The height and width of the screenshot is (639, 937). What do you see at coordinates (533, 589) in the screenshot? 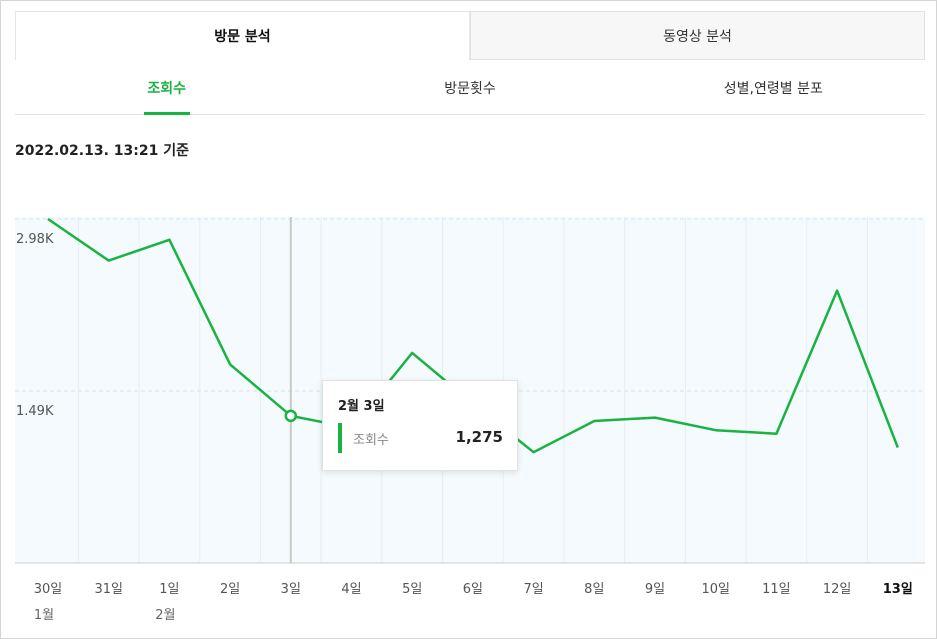
I see `x-tick-label: 7일` at bounding box center [533, 589].